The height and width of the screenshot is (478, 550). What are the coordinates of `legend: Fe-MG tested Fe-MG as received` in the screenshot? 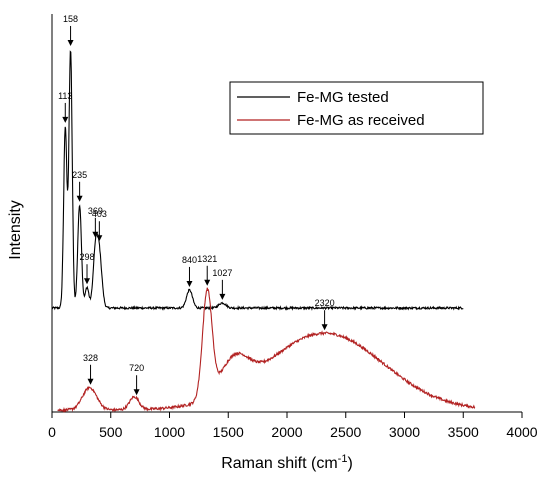 It's located at (356, 108).